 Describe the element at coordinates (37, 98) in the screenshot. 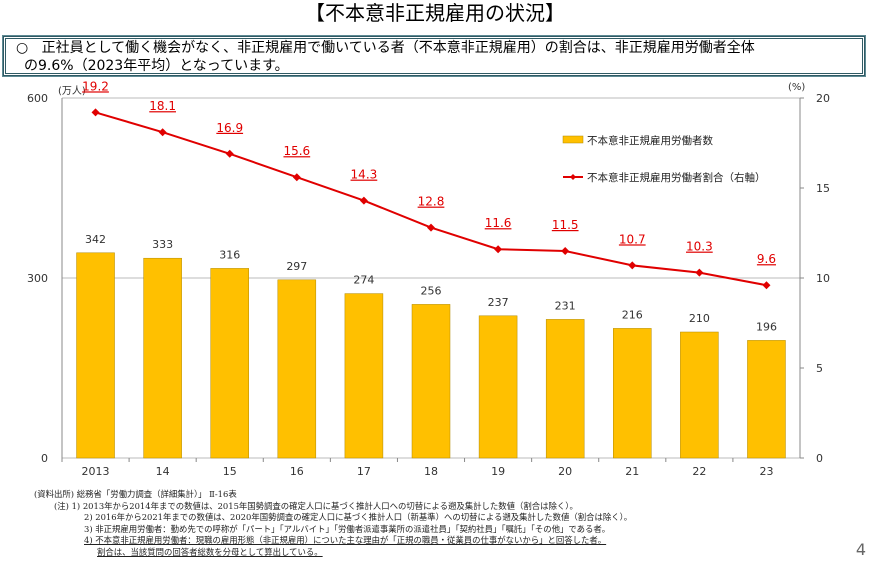

I see `left-tick-label: 600` at that location.